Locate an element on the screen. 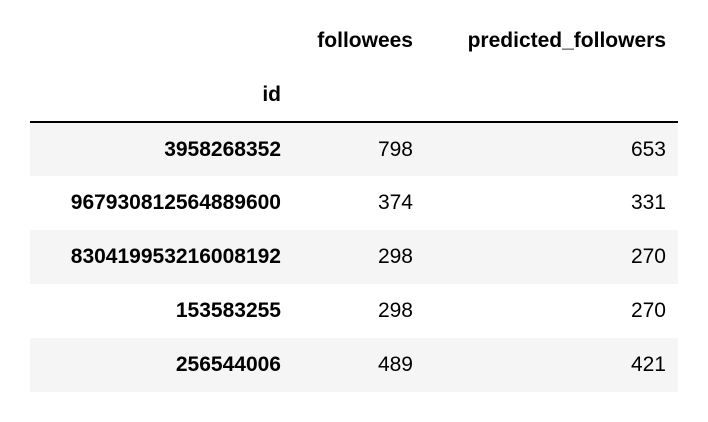  predicted-followers-cell: 421 is located at coordinates (648, 364).